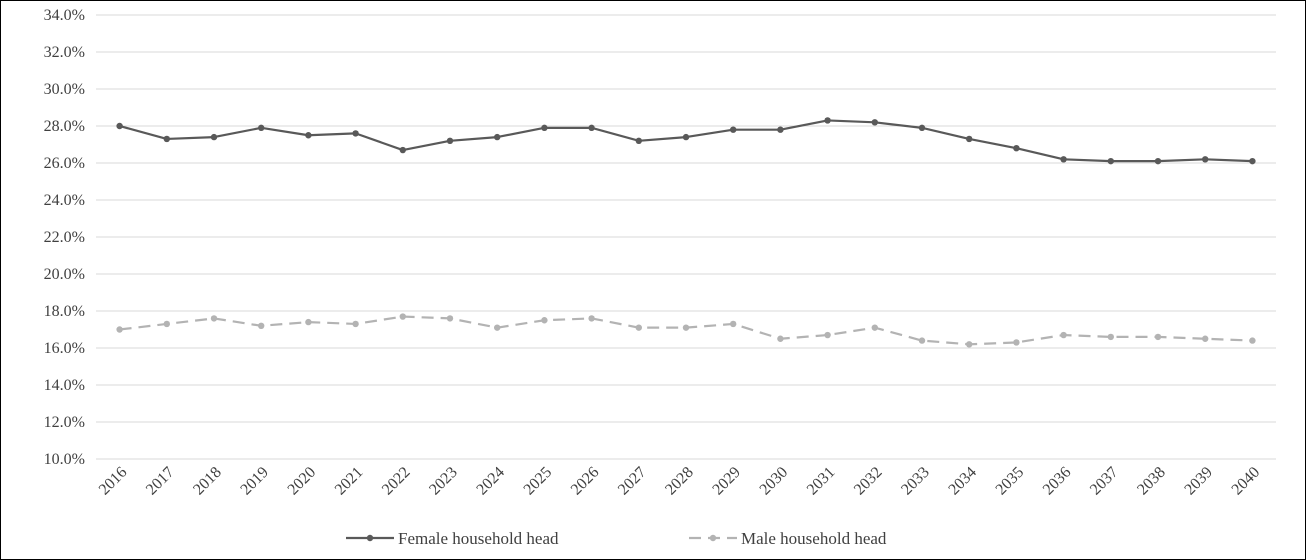 The height and width of the screenshot is (560, 1306). Describe the element at coordinates (774, 481) in the screenshot. I see `x-tick-label: 2030` at that location.